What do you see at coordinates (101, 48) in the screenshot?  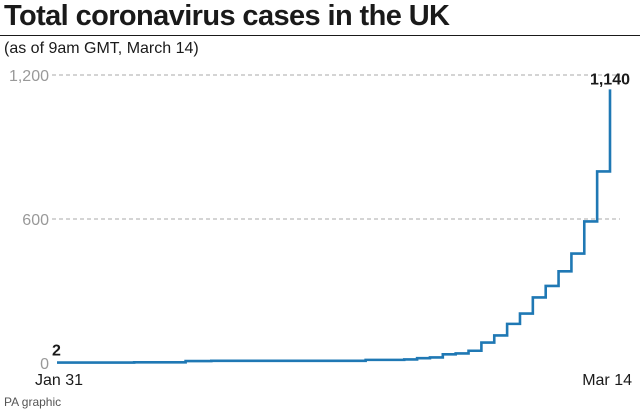 I see `chart-subtitle: (as of 9am GMT, March 14)` at bounding box center [101, 48].